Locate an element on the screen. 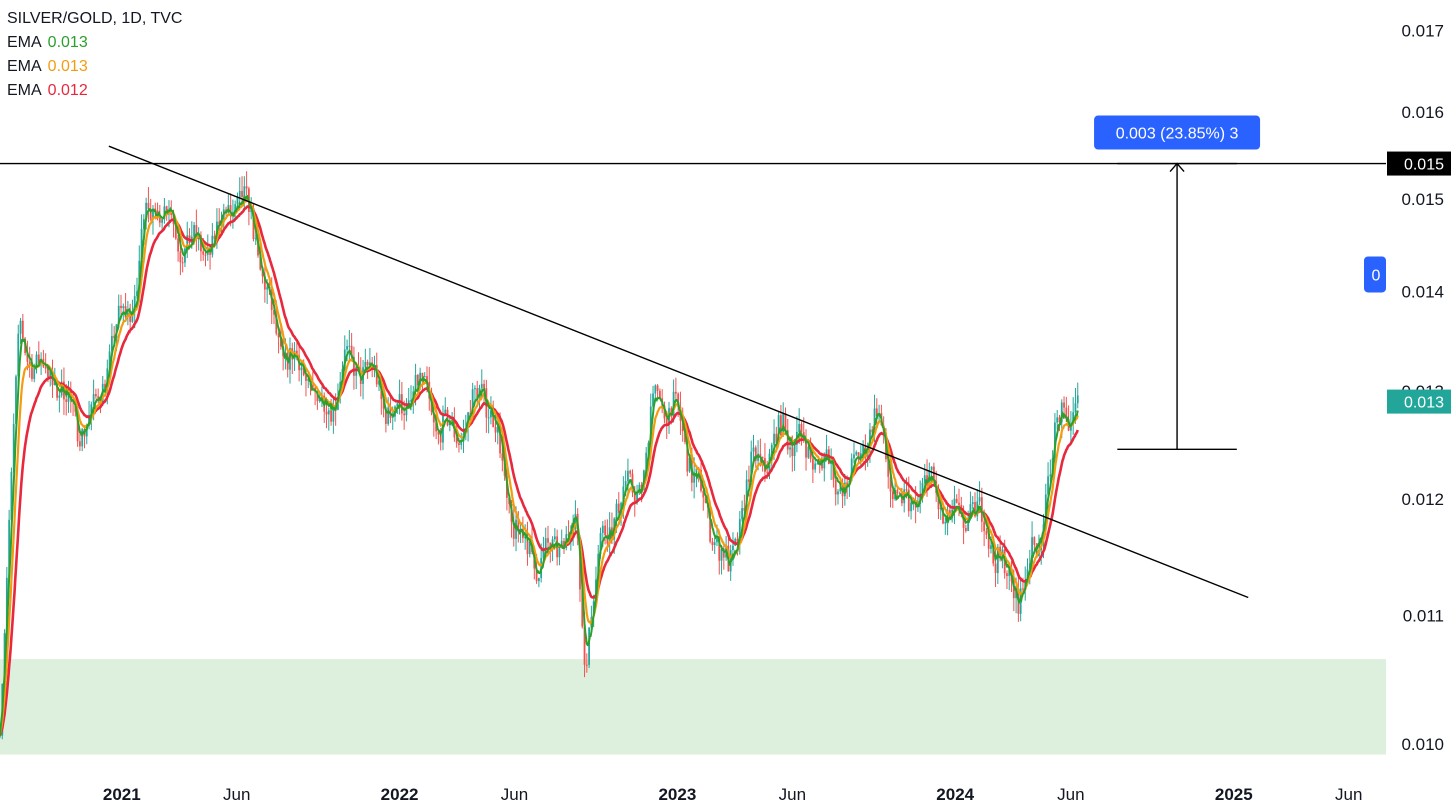 The height and width of the screenshot is (810, 1456). measure-label: 0.003 (23.85%) 3 is located at coordinates (1177, 134).